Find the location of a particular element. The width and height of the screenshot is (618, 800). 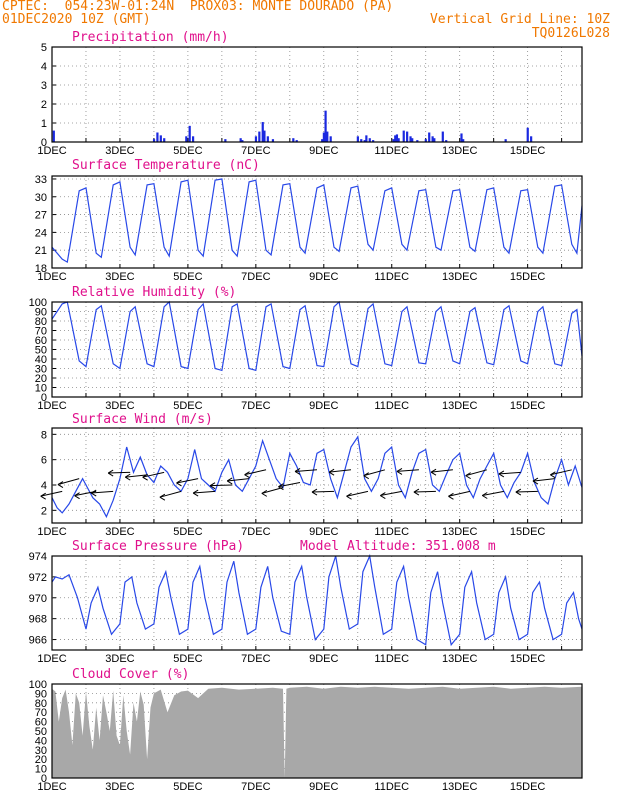

y-tick-label: 33 is located at coordinates (41, 180).